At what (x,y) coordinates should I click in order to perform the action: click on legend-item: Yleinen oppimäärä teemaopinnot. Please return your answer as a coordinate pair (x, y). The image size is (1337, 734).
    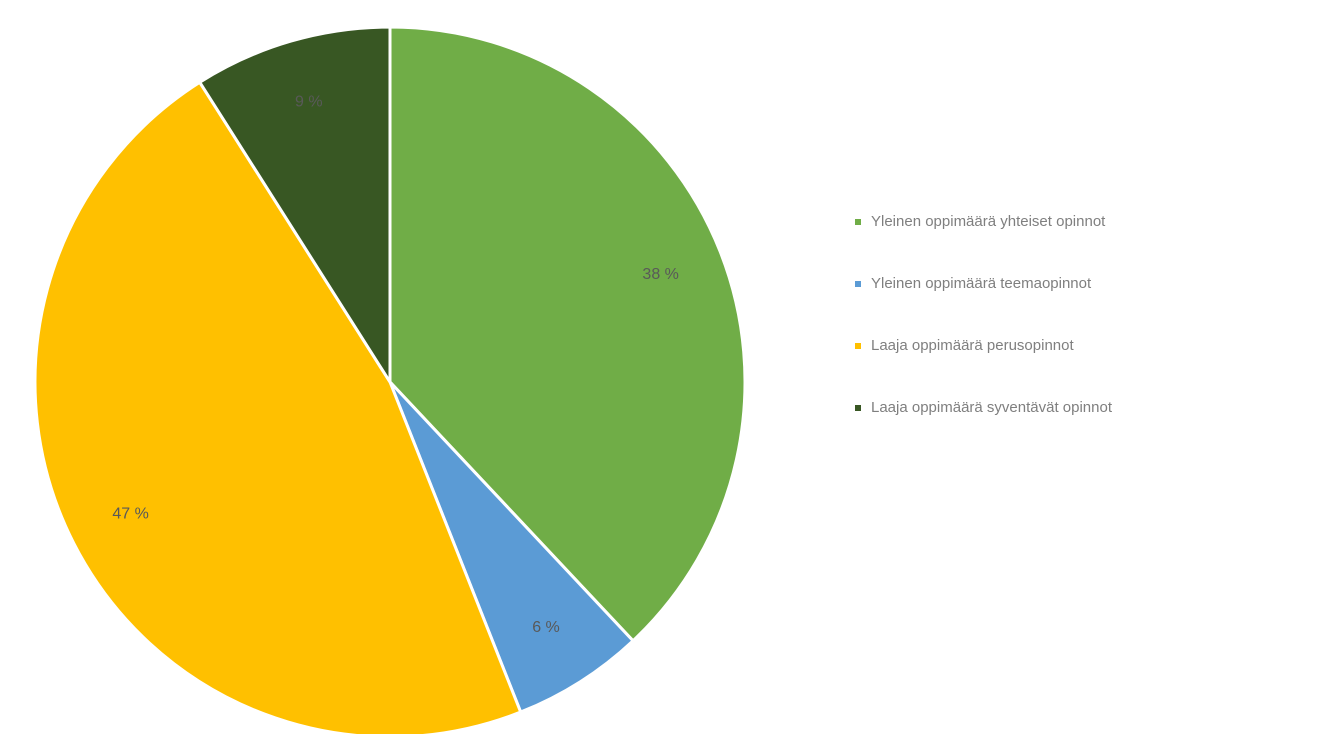
    Looking at the image, I should click on (1090, 284).